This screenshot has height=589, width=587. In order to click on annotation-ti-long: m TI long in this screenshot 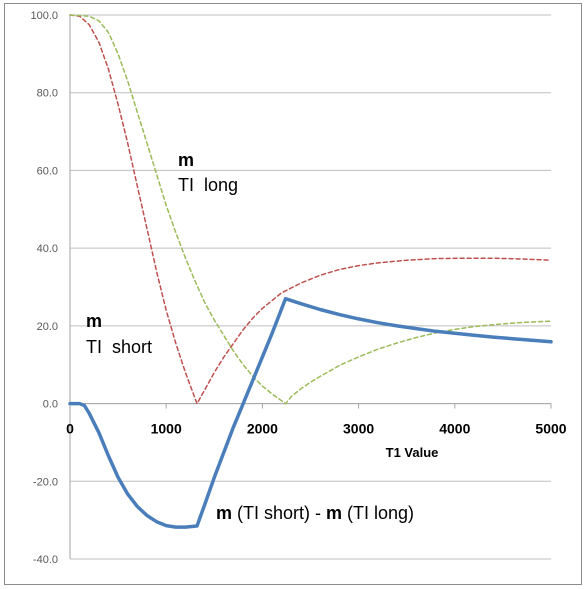, I will do `click(208, 172)`.